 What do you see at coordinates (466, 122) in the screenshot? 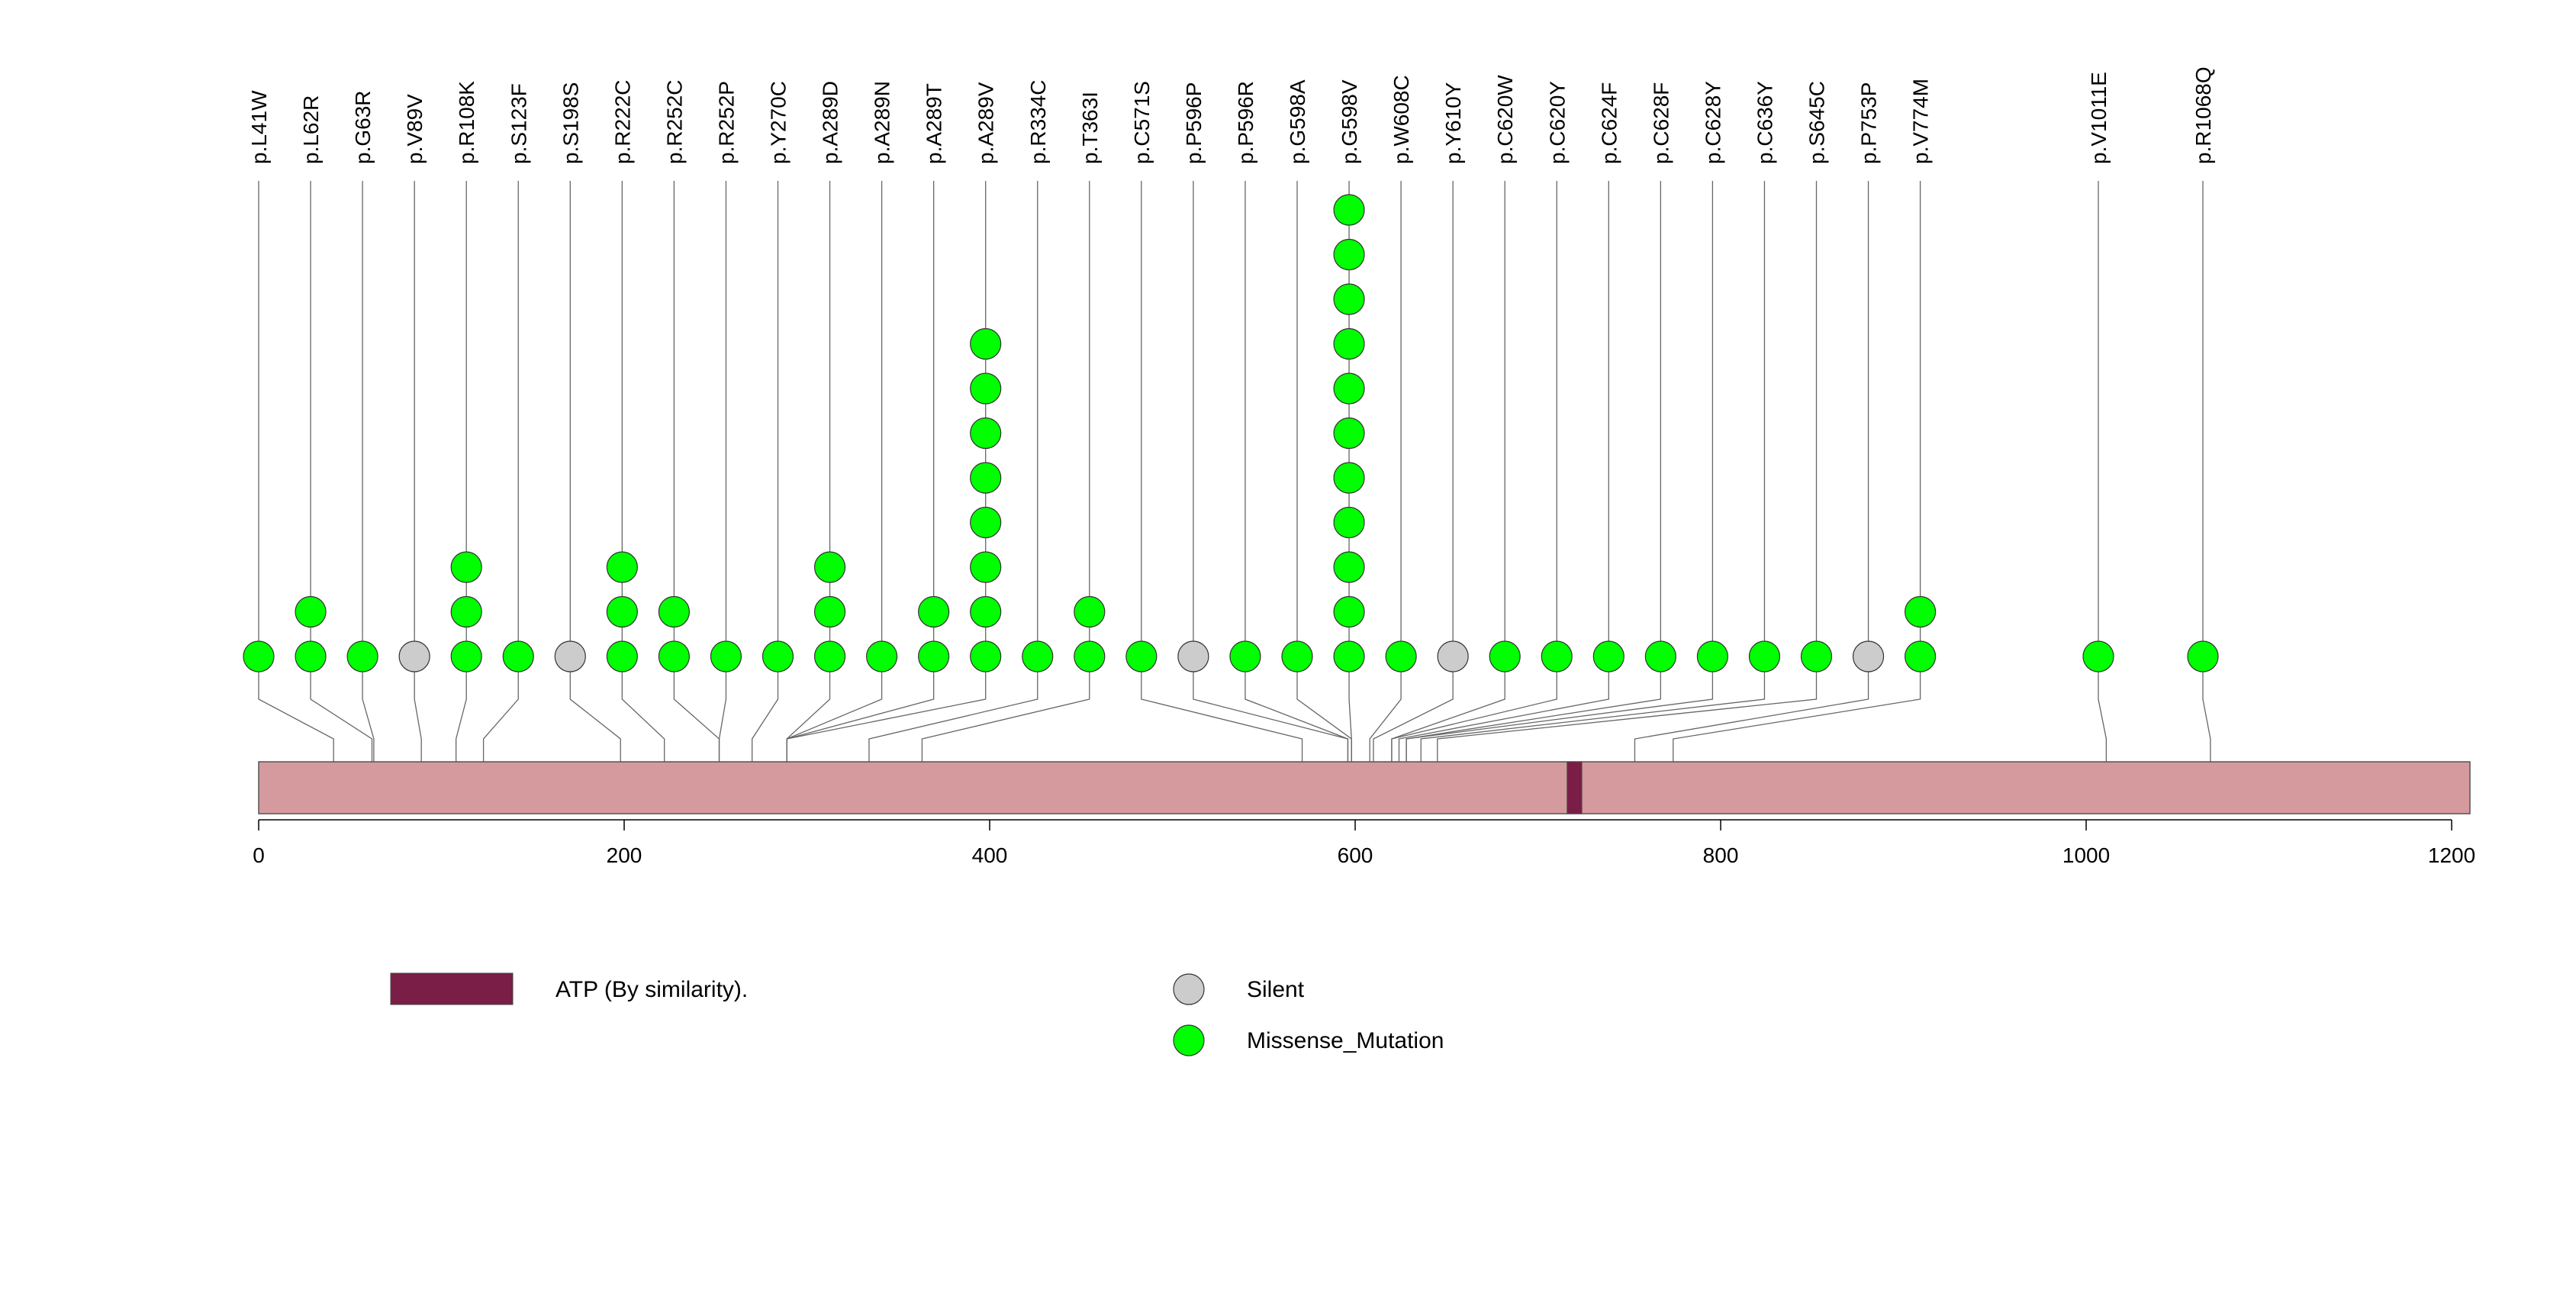
I see `mutation-label: p.R108K` at bounding box center [466, 122].